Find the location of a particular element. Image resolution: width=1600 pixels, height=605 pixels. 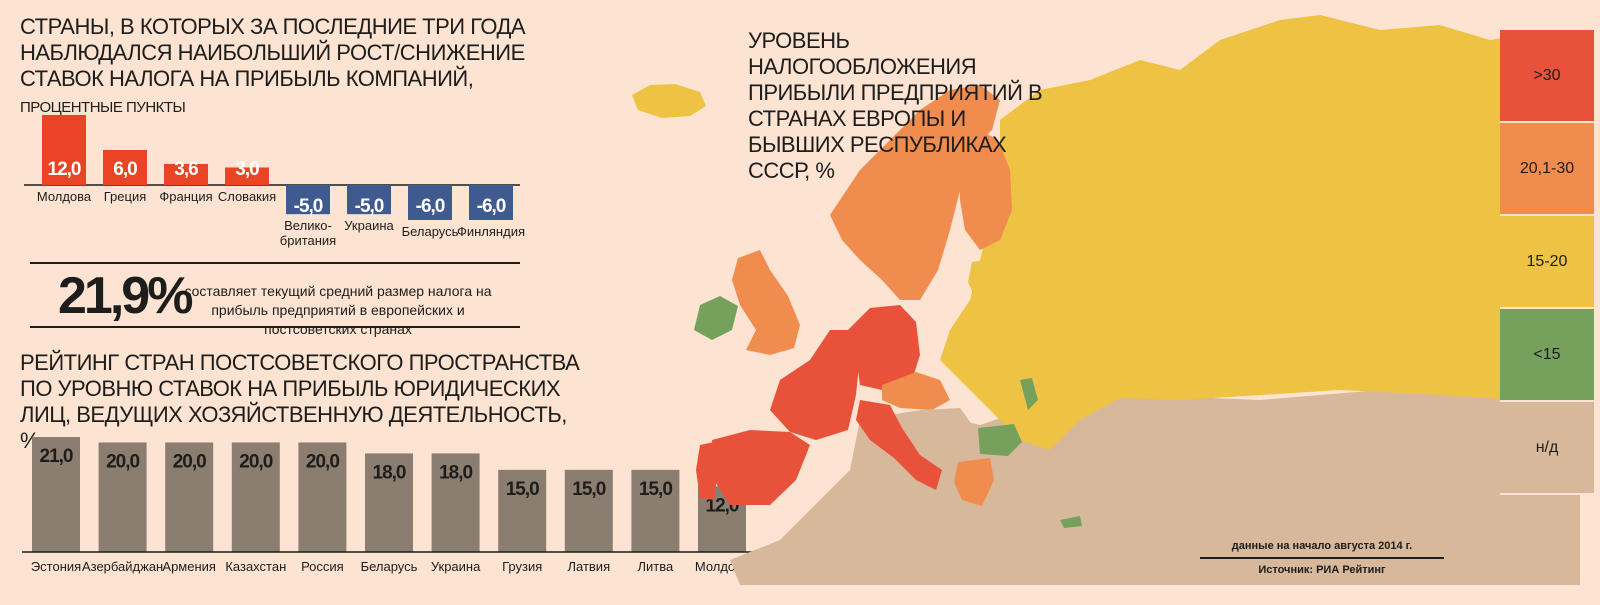

chart2-category-label: Литва is located at coordinates (656, 566).